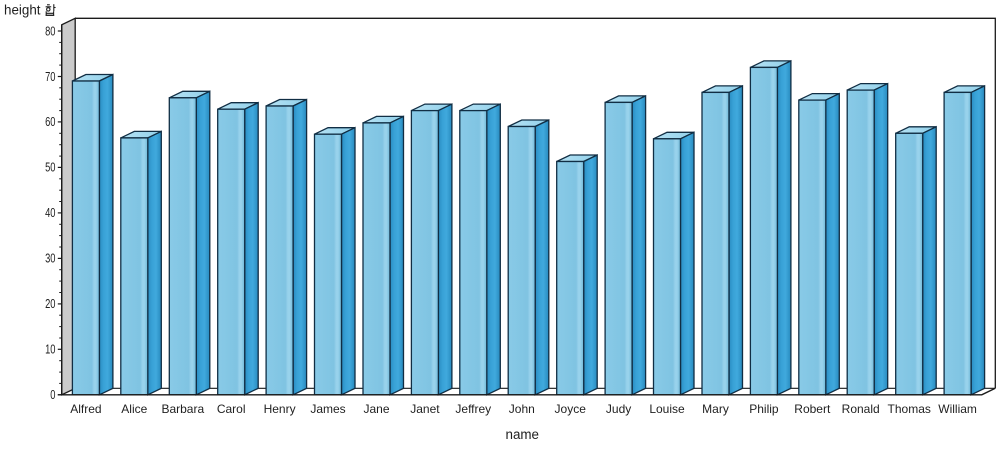 The image size is (999, 453). I want to click on svg-text: 10, so click(50, 349).